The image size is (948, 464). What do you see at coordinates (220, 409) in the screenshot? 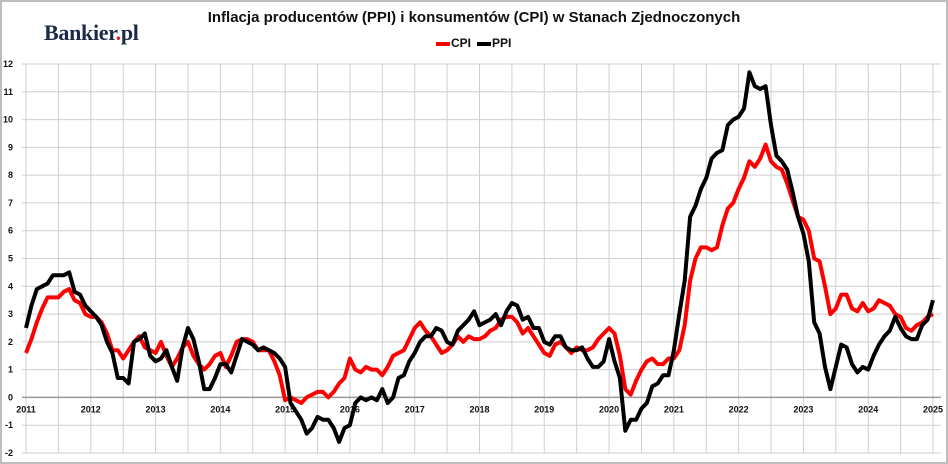
I see `x-tick-label: 2014` at bounding box center [220, 409].